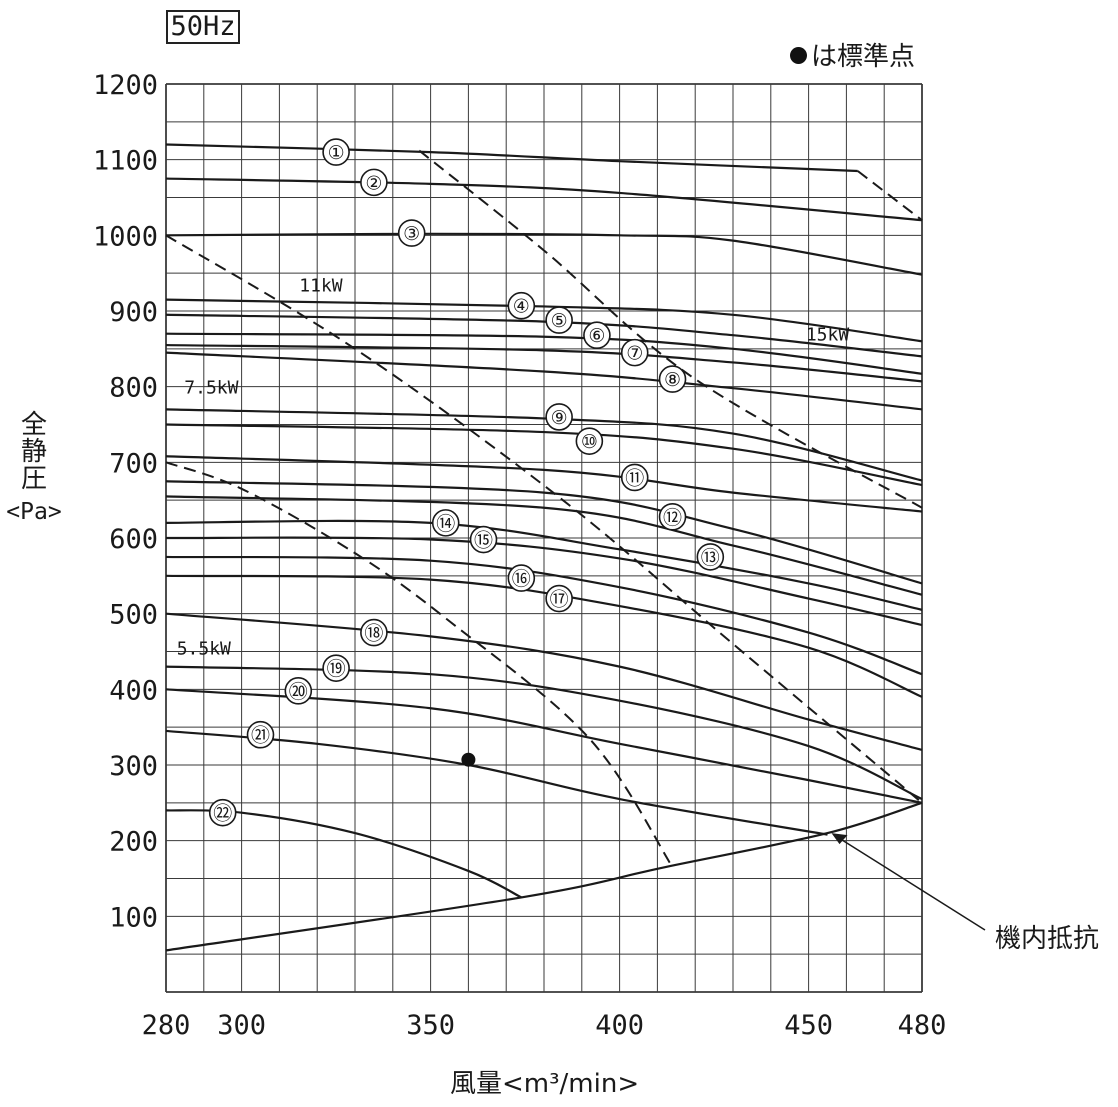 Image resolution: width=1118 pixels, height=1107 pixels. What do you see at coordinates (808, 1025) in the screenshot?
I see `x-tick-label: 450` at bounding box center [808, 1025].